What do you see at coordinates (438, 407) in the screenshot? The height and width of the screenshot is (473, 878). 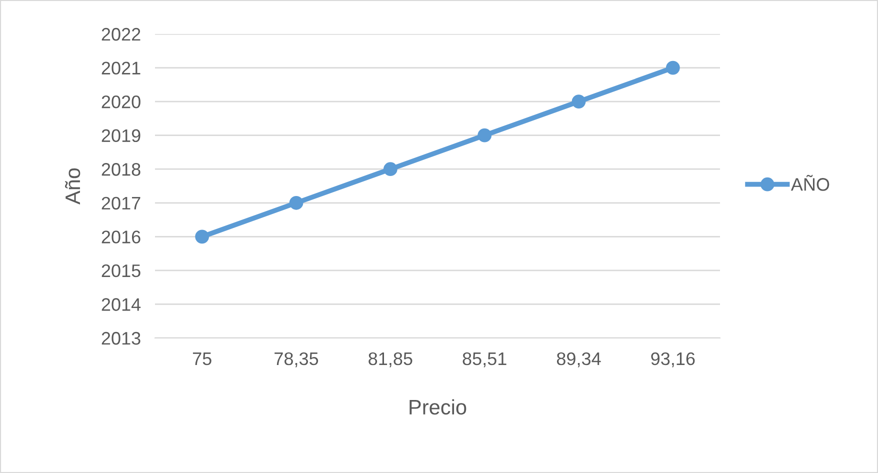 I see `x-axis-title: Precio` at bounding box center [438, 407].